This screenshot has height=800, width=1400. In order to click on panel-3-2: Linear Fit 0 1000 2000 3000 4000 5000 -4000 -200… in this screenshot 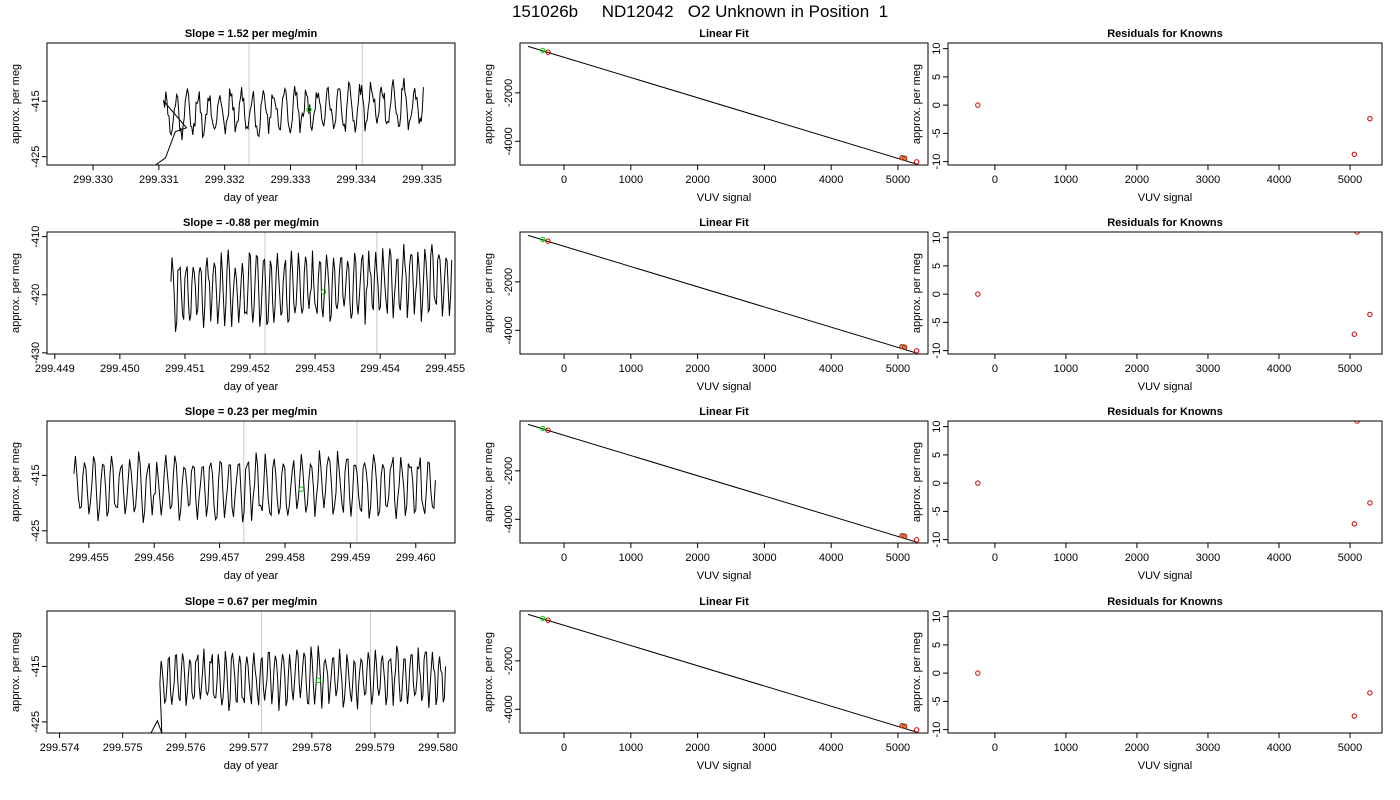, I will do `click(706, 494)`.